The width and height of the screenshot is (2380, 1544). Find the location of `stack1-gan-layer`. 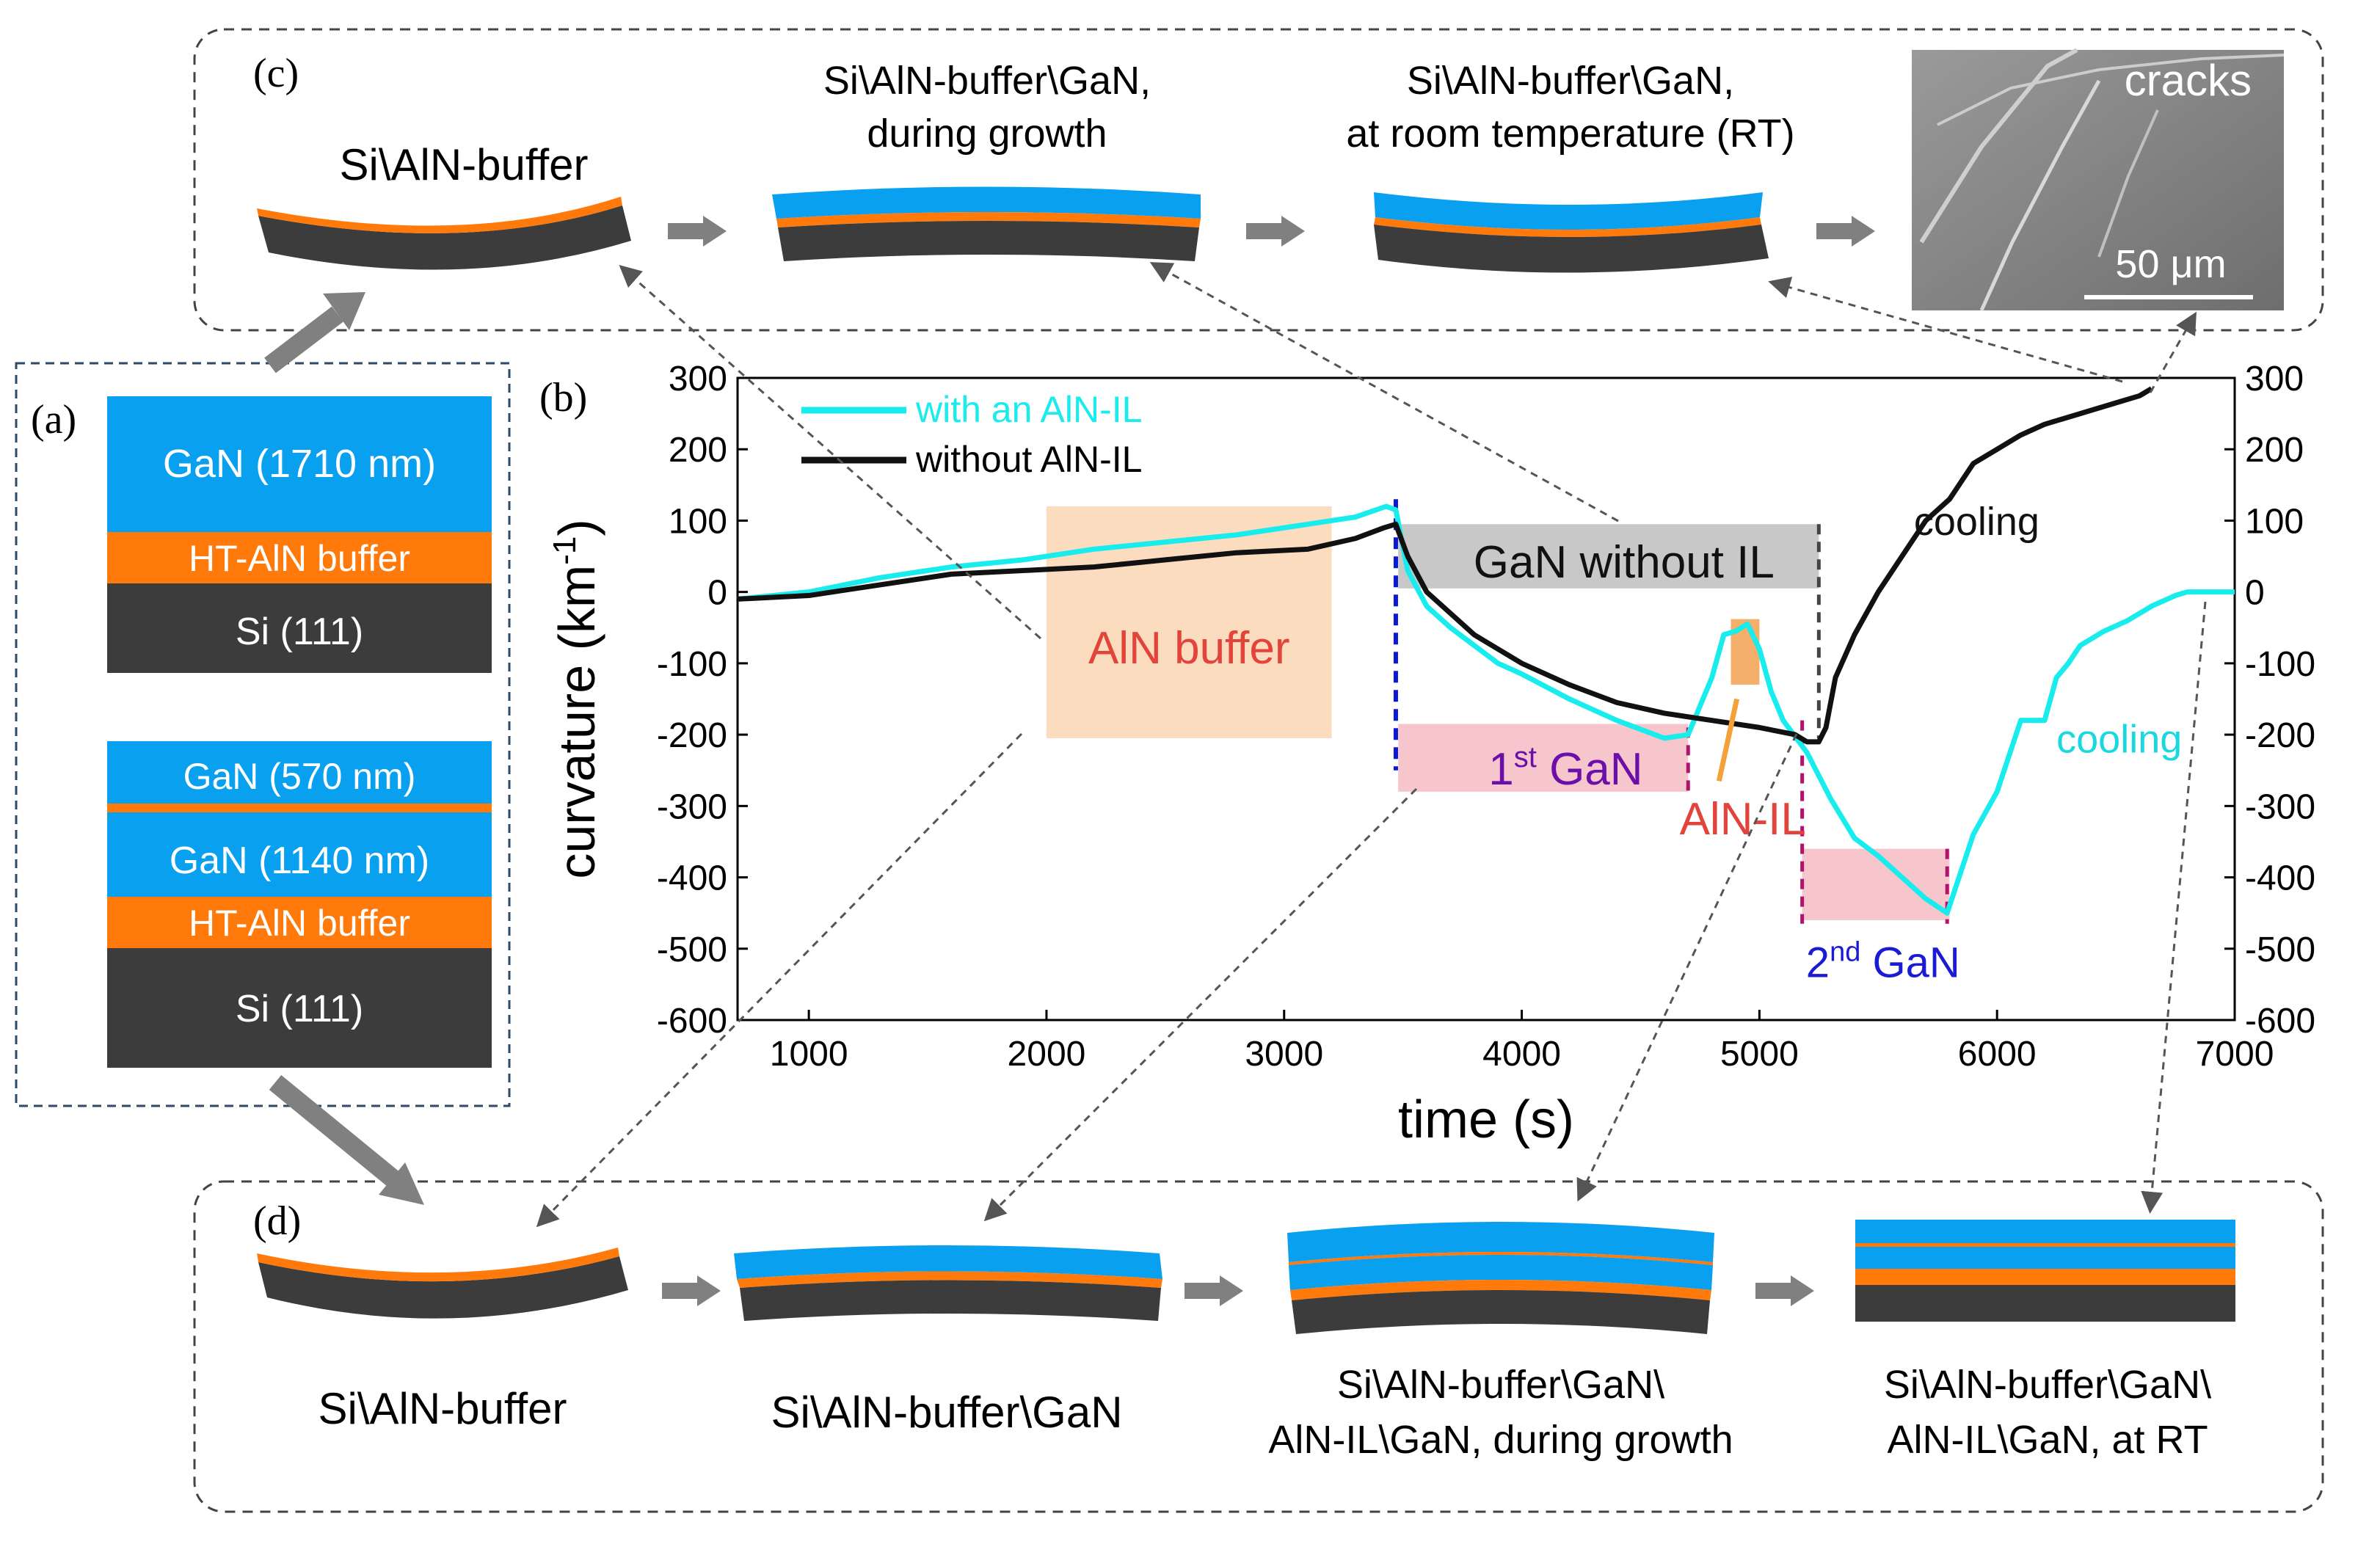

stack1-gan-layer is located at coordinates (299, 464).